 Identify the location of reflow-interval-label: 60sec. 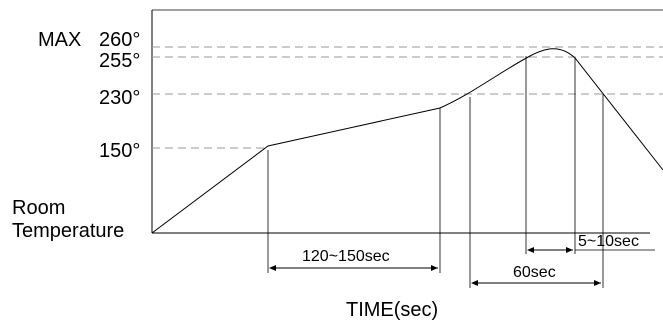
(534, 272).